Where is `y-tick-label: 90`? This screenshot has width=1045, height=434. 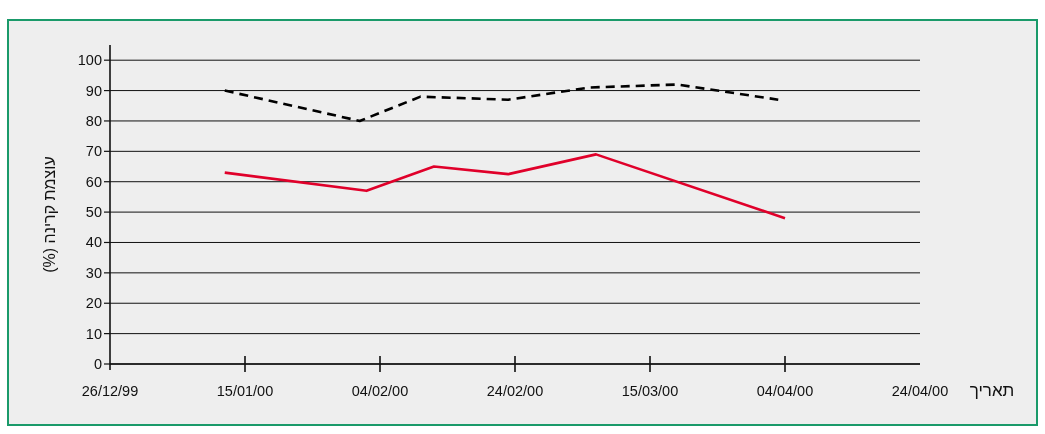
y-tick-label: 90 is located at coordinates (93, 90).